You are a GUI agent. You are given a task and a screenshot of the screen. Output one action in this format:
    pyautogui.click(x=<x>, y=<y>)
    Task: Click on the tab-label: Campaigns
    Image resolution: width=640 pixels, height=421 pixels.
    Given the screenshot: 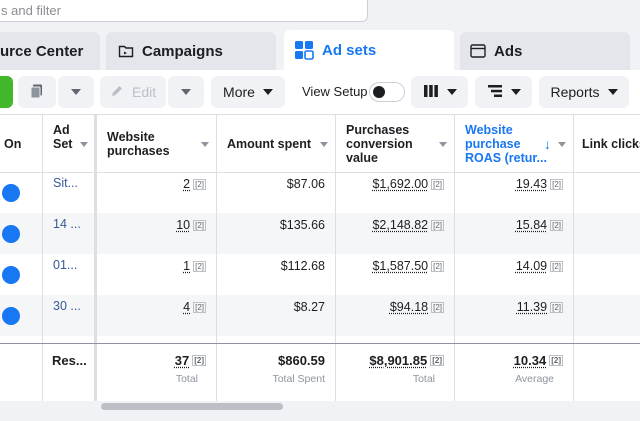 What is the action you would take?
    pyautogui.click(x=182, y=51)
    